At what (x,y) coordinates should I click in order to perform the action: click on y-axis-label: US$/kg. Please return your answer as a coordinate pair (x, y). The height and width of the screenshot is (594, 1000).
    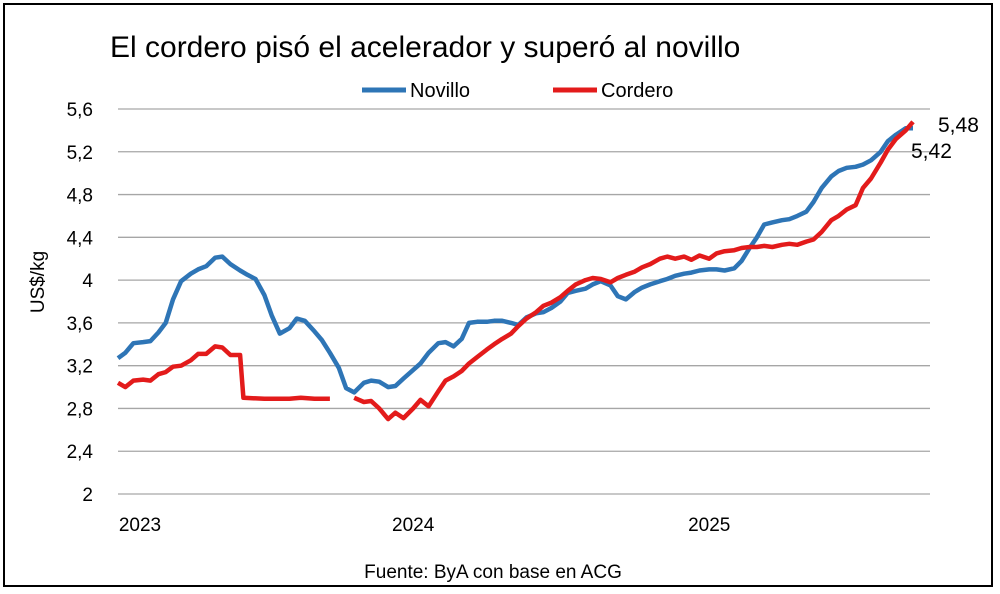
    Looking at the image, I should click on (38, 282).